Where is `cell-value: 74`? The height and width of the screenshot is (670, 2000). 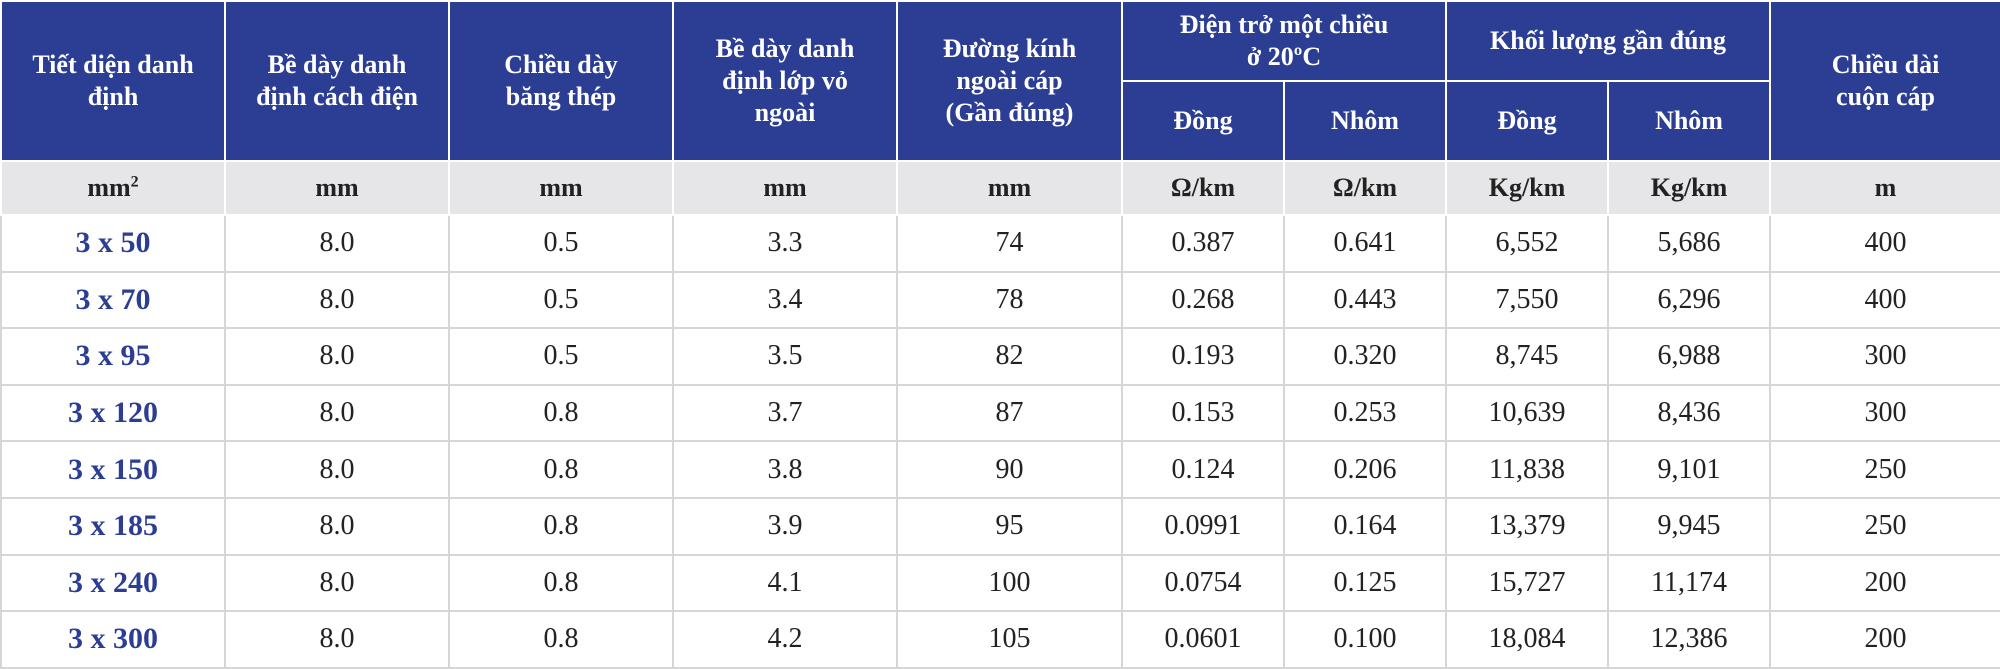 cell-value: 74 is located at coordinates (1009, 243).